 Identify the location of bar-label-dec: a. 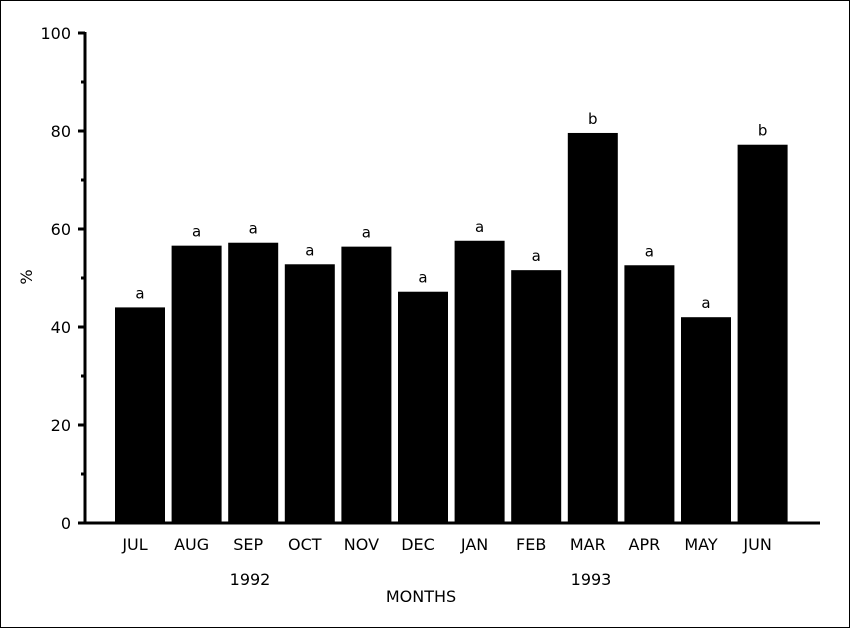
(422, 278).